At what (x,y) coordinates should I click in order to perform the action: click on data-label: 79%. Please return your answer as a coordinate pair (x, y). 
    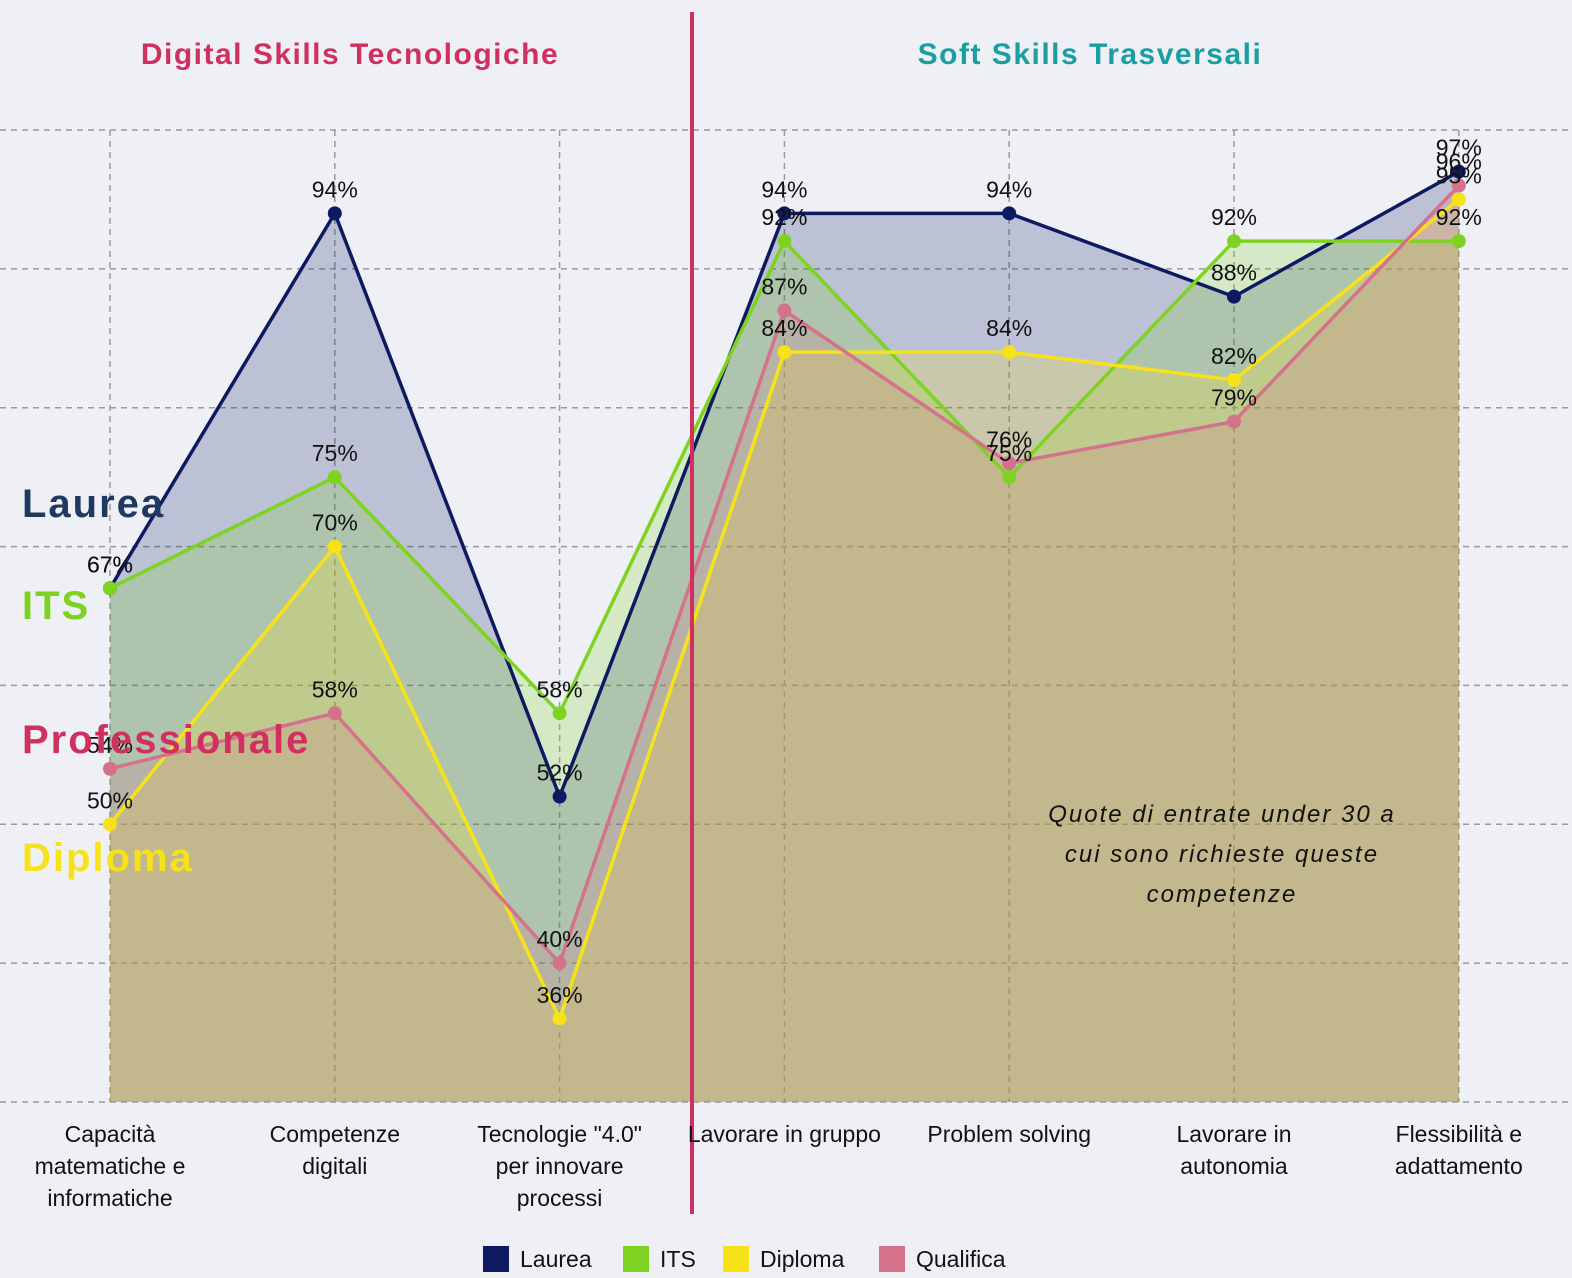
    Looking at the image, I should click on (1234, 398).